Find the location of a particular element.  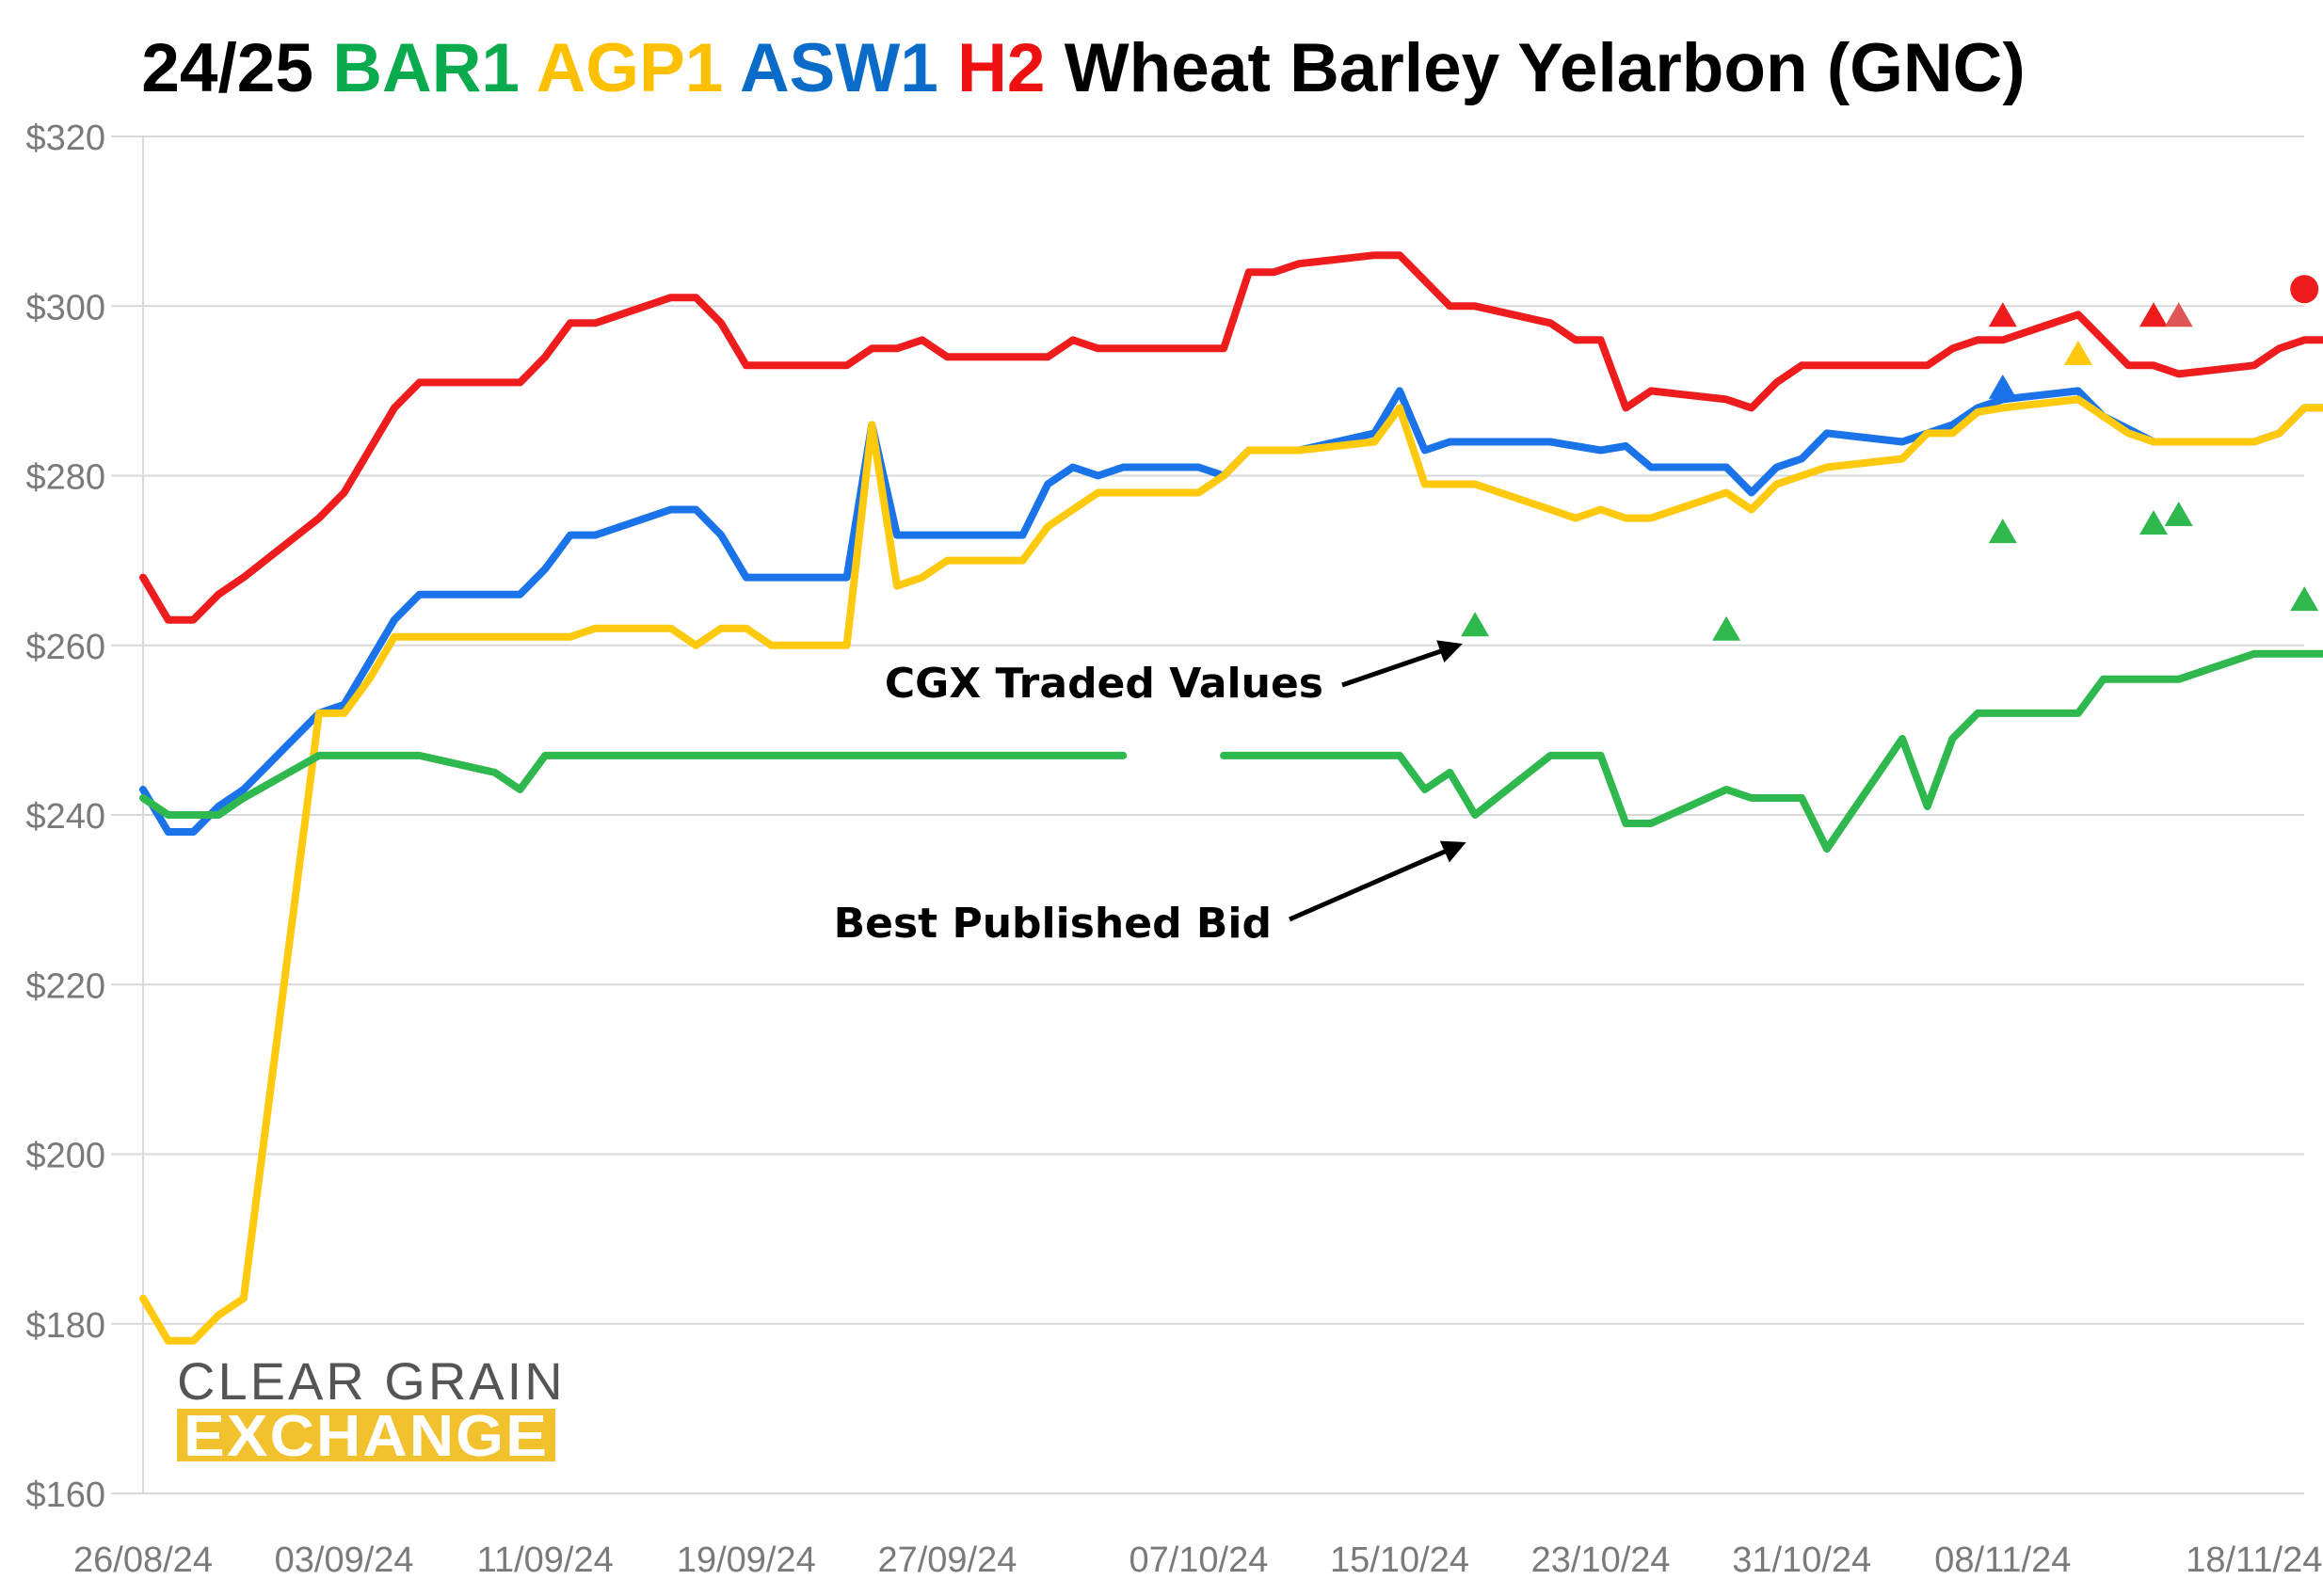

y-tick-label: $240 is located at coordinates (65, 817).